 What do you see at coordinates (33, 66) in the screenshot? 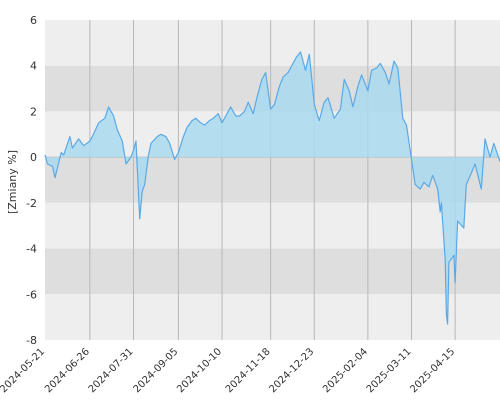
I see `y-tick-label: 4` at bounding box center [33, 66].